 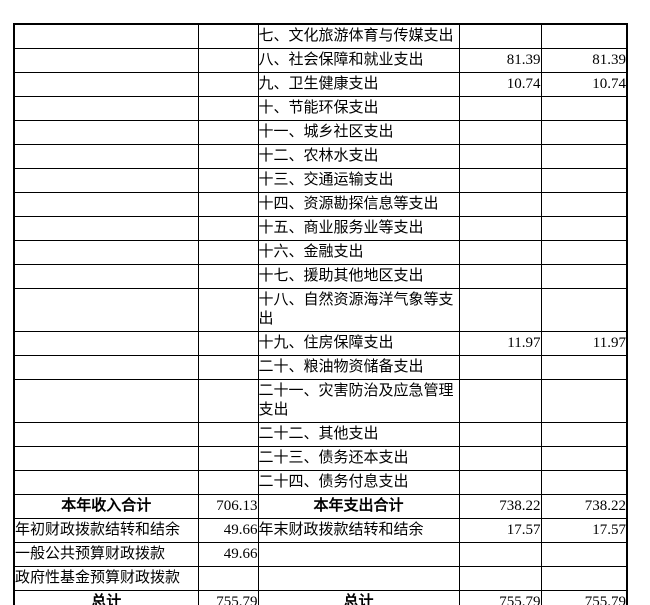 I want to click on expense-budget-value: 11.97, so click(x=500, y=343).